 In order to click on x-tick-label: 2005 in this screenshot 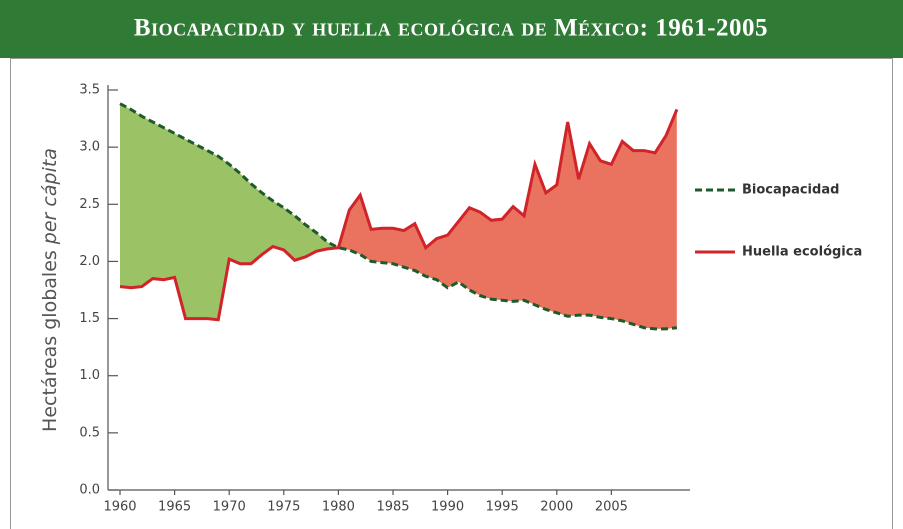, I will do `click(611, 507)`.